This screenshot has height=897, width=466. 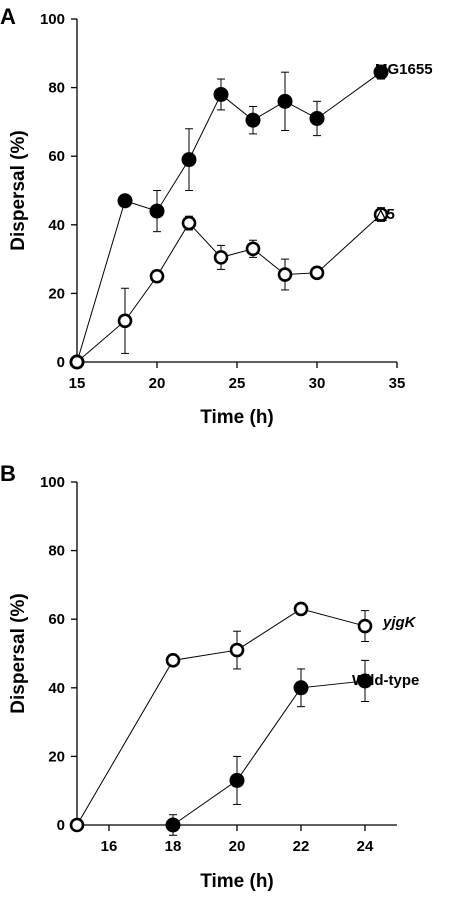 What do you see at coordinates (109, 846) in the screenshot?
I see `x-tick-label: 16` at bounding box center [109, 846].